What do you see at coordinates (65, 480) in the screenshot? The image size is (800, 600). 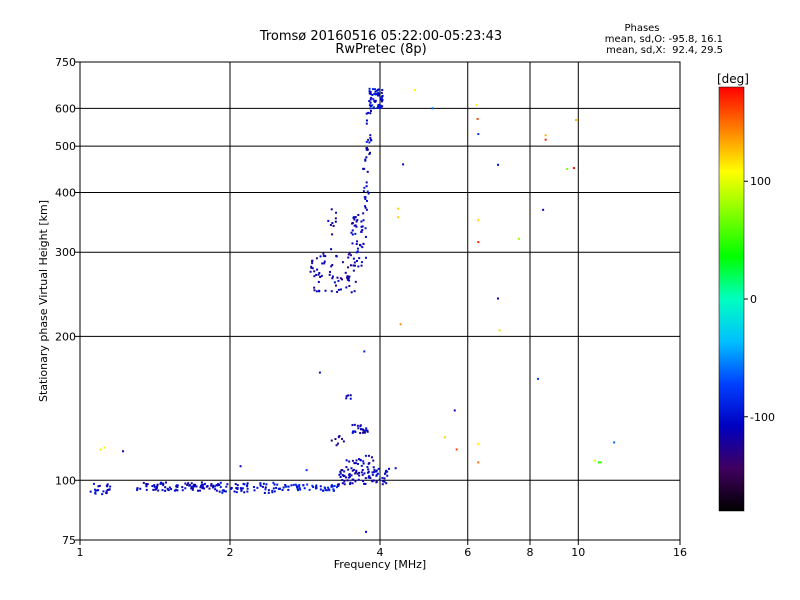 I see `y-tick-label: 100` at bounding box center [65, 480].